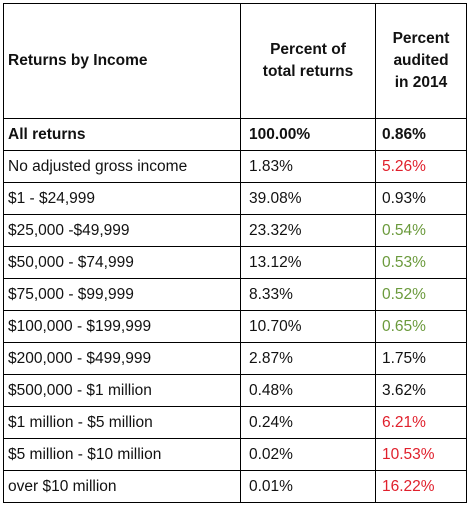  I want to click on share-cell: 8.33%, so click(308, 294).